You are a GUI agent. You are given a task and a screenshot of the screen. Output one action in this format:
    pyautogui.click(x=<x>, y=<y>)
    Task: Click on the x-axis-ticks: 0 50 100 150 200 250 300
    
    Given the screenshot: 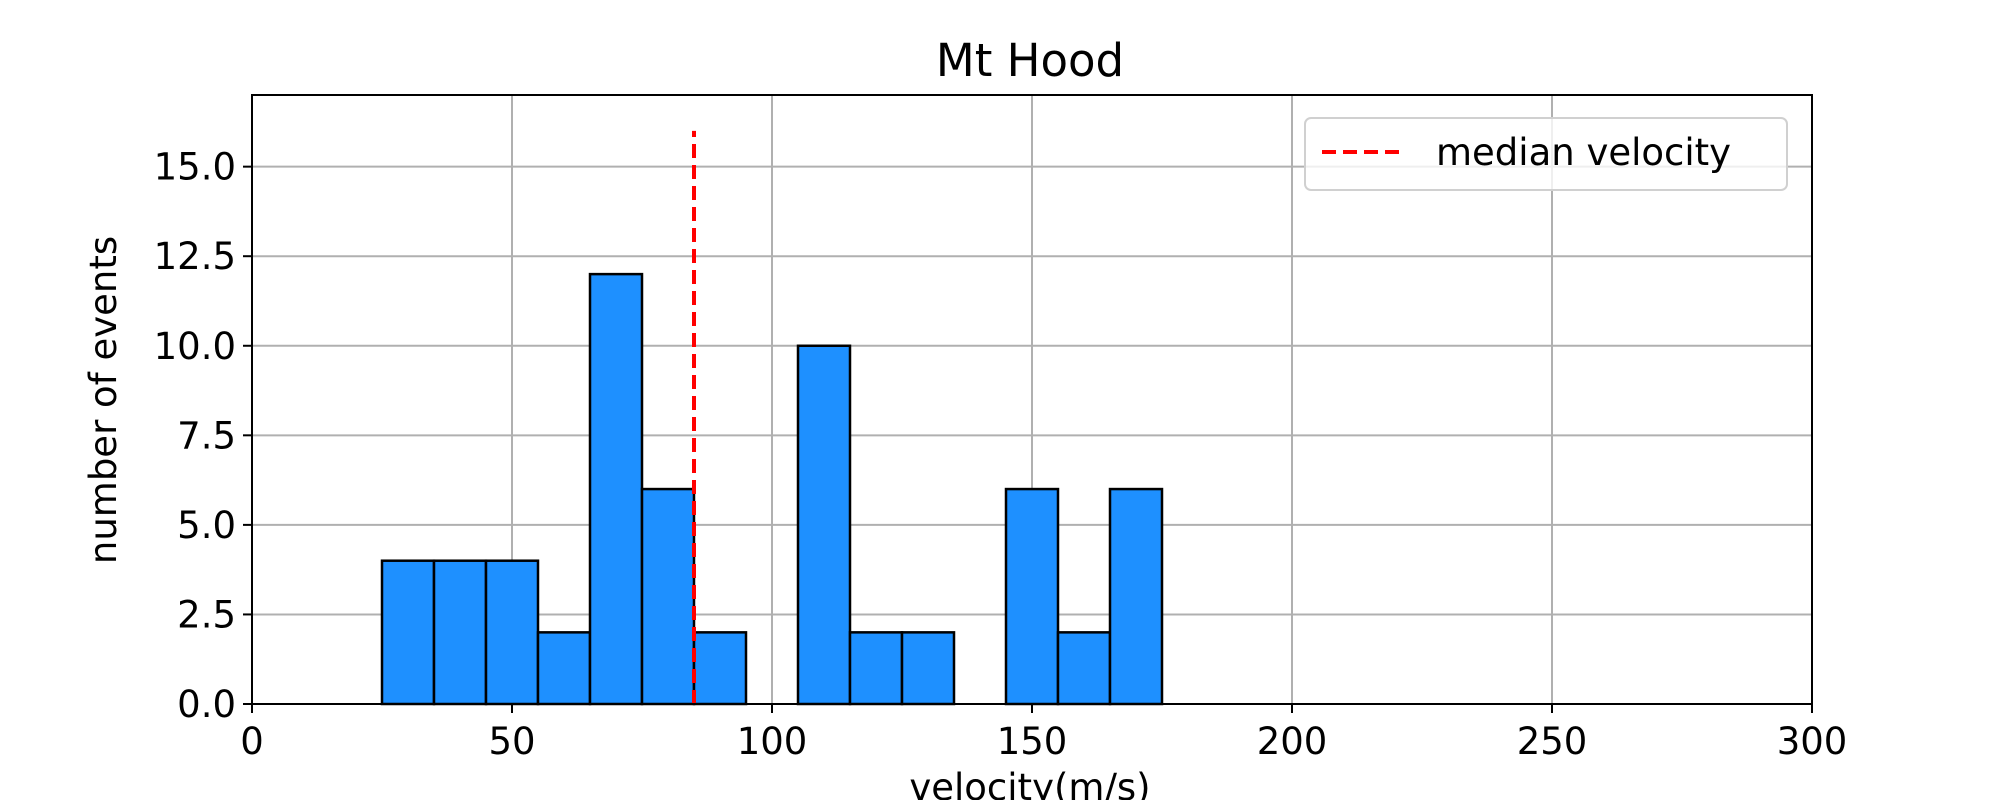 What is the action you would take?
    pyautogui.click(x=1043, y=733)
    